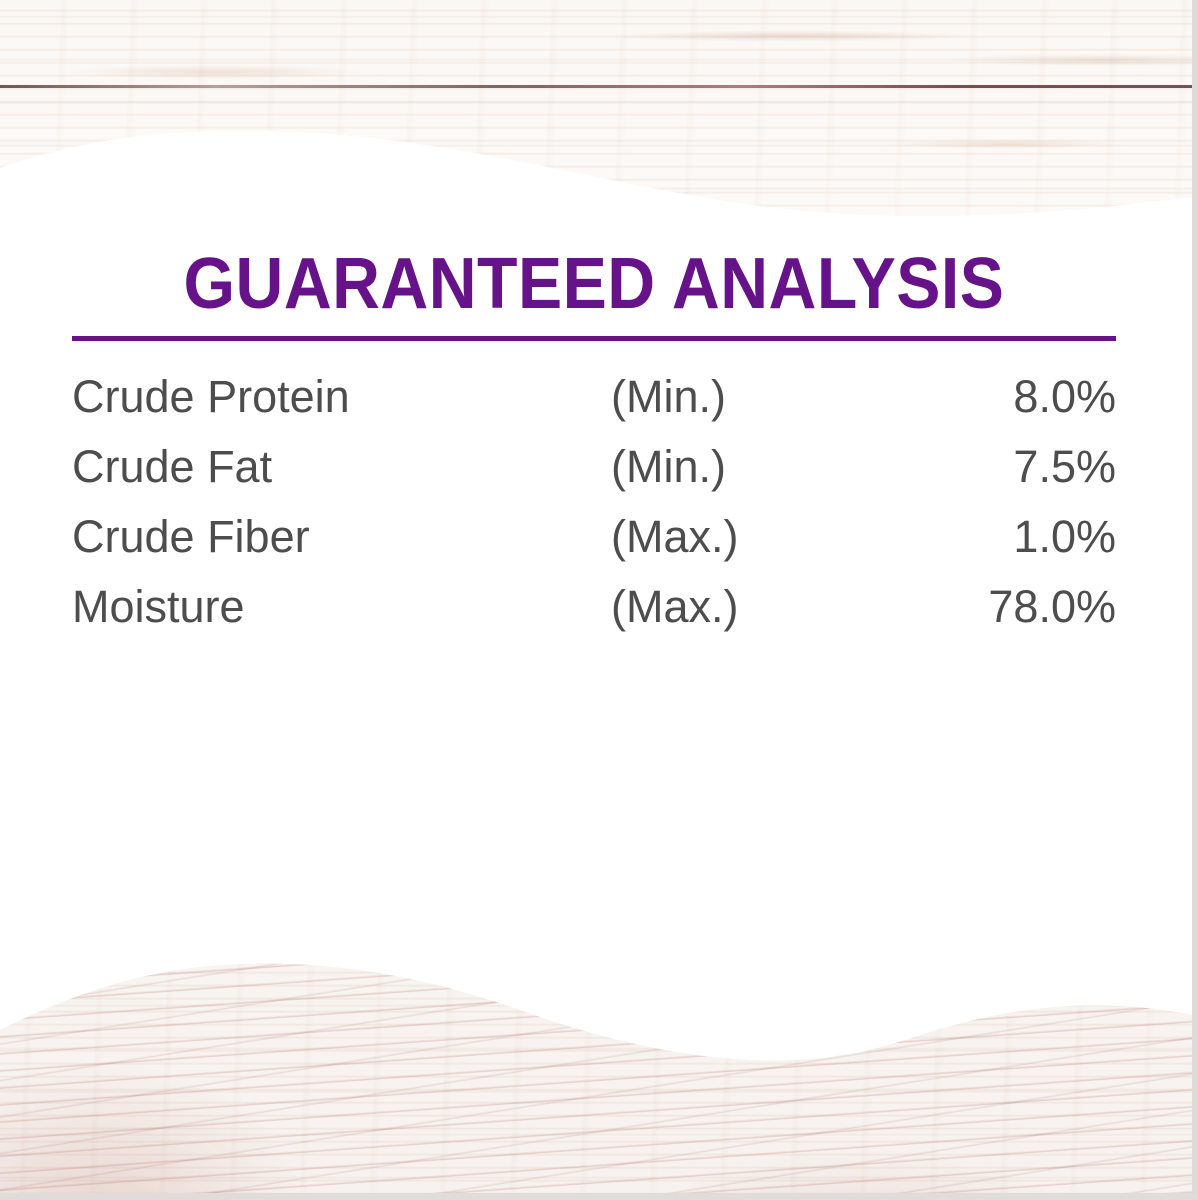  I want to click on nutrient-label: Moisture, so click(158, 606).